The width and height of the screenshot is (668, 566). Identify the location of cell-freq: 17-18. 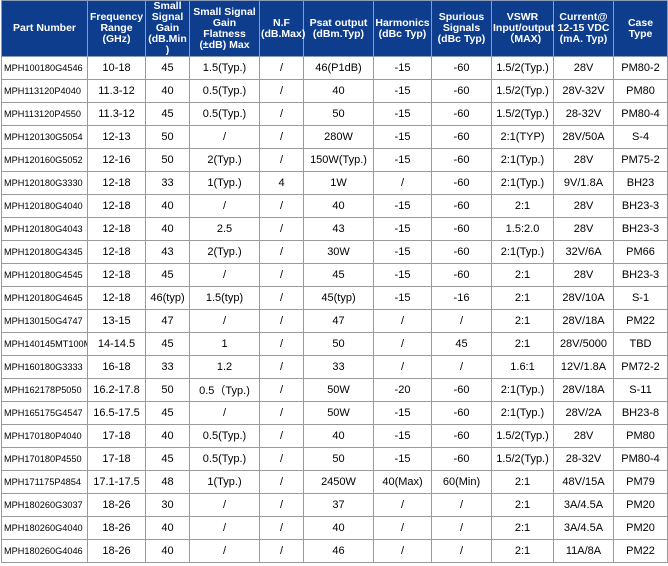
(116, 436).